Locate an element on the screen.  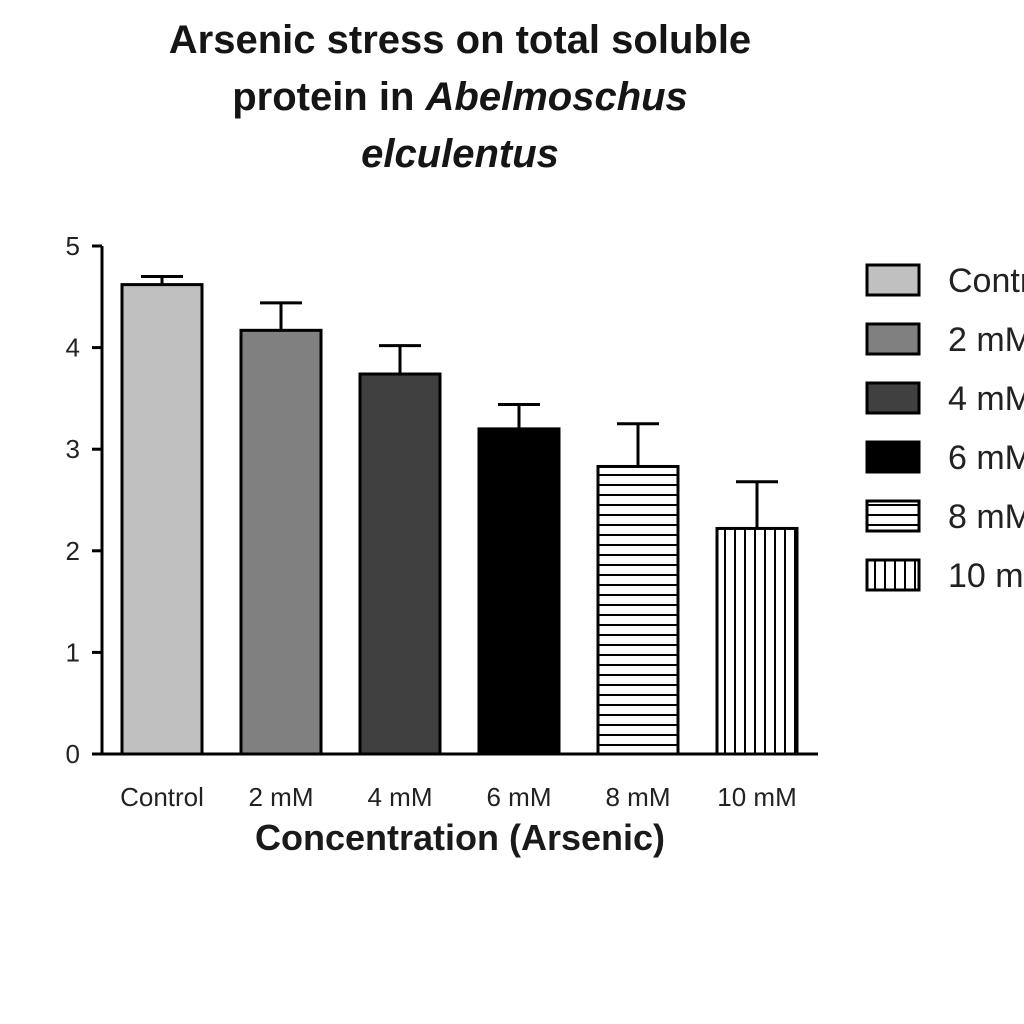
x-axis-label: Concentration (Arsenic) is located at coordinates (460, 837).